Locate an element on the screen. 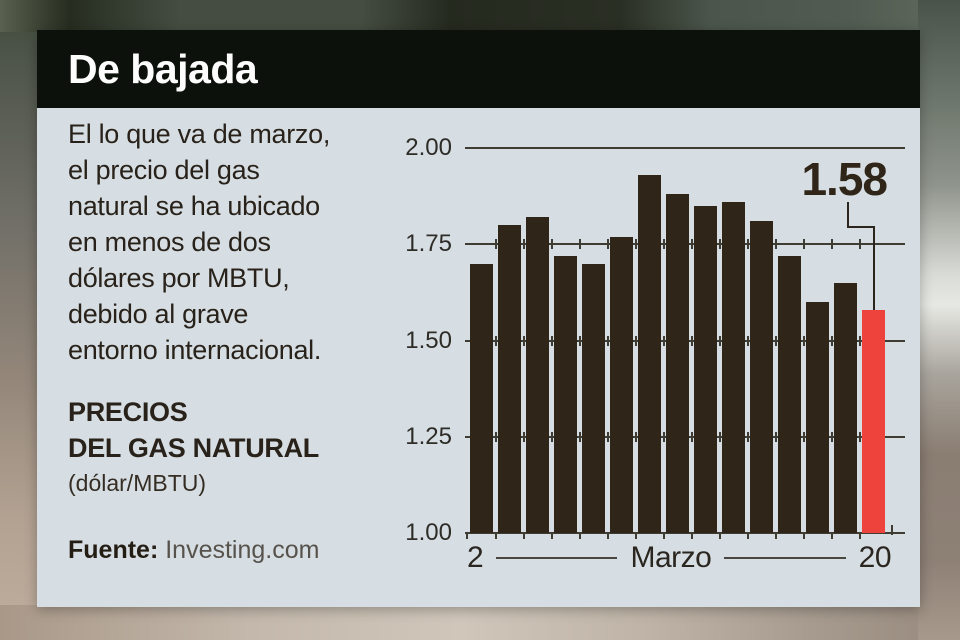 Image resolution: width=960 pixels, height=640 pixels. callout-line-drop is located at coordinates (874, 274).